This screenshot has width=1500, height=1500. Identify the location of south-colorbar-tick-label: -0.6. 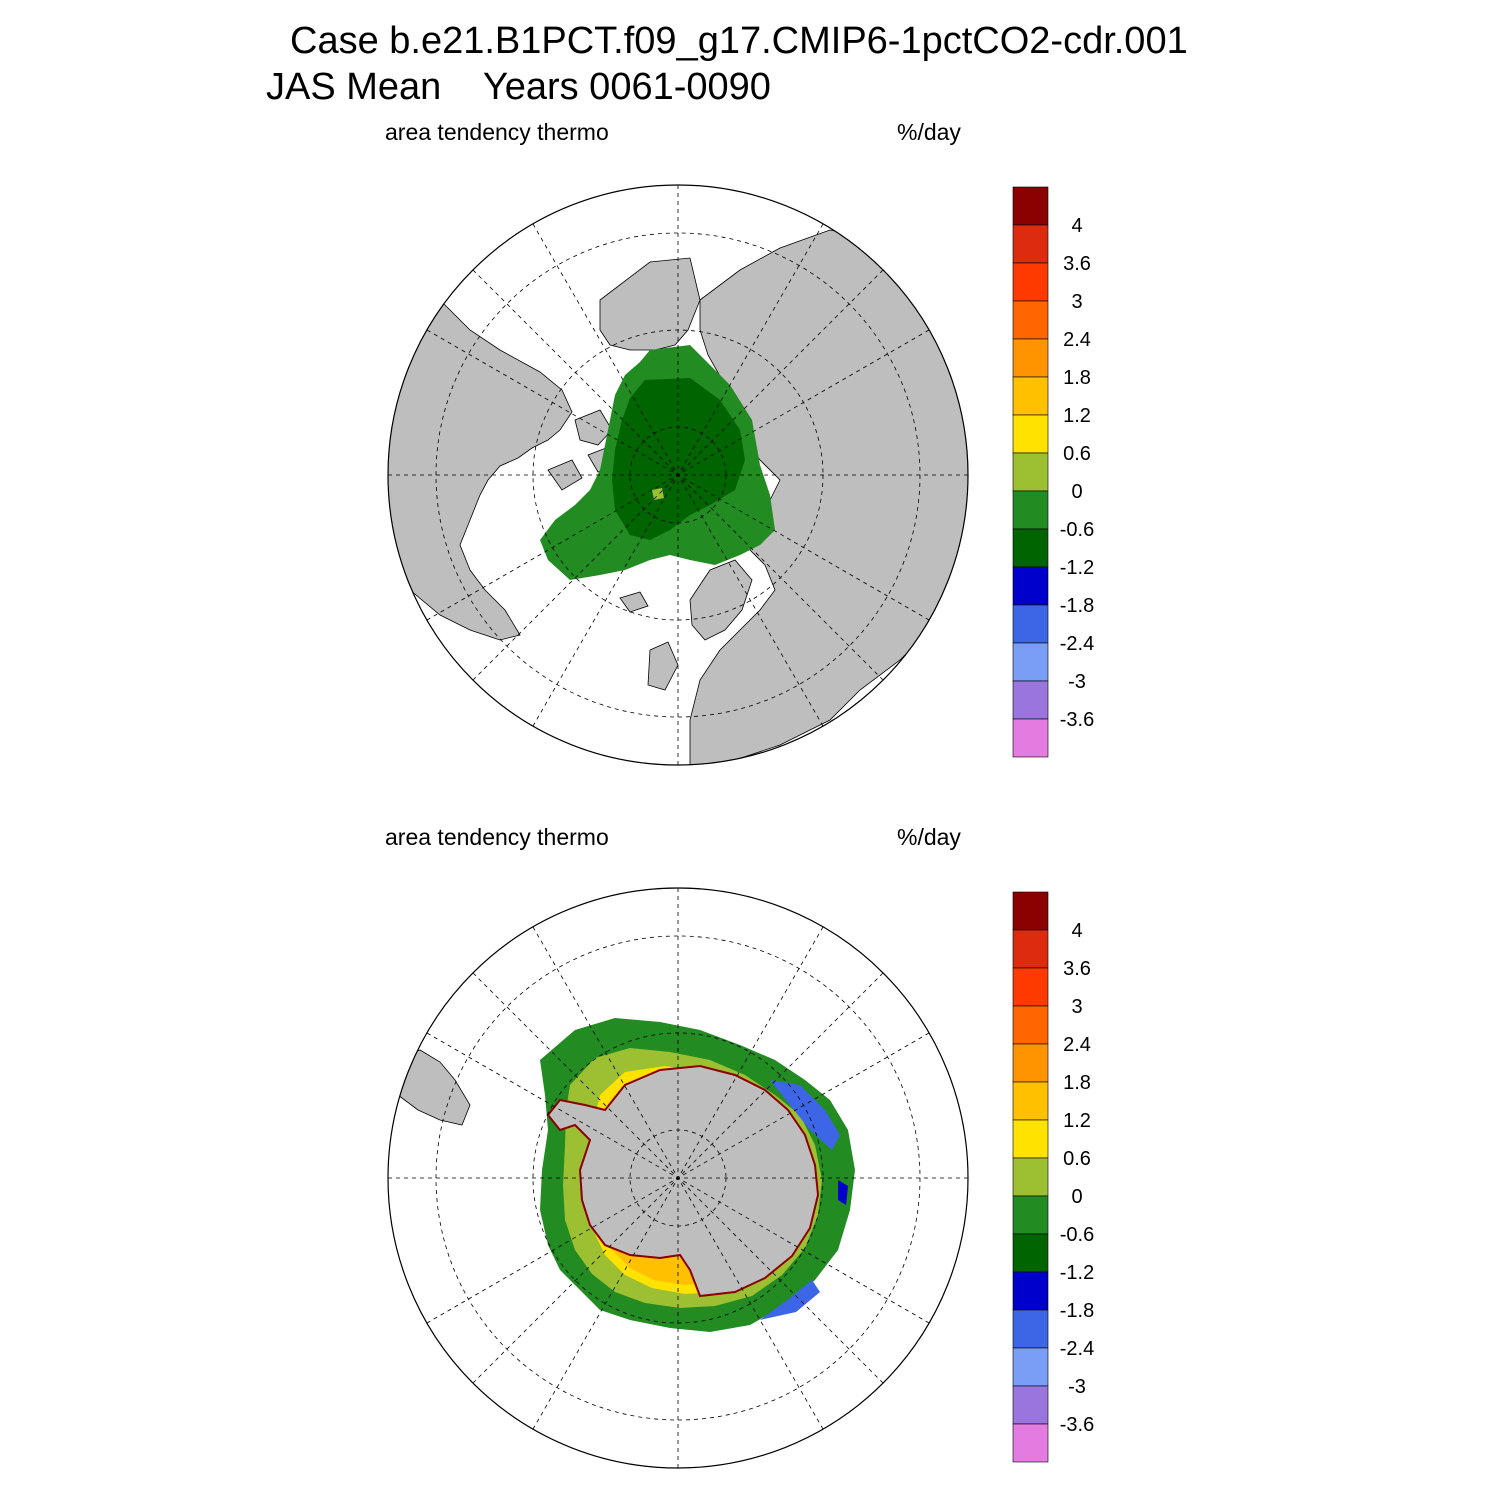
(1077, 1235).